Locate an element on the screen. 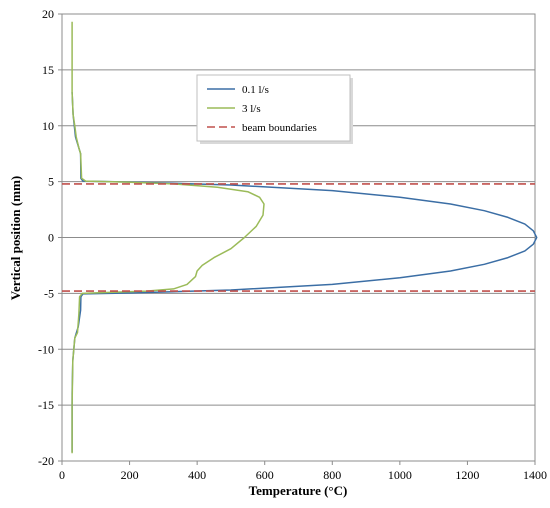  legend-label: beam boundaries is located at coordinates (279, 128).